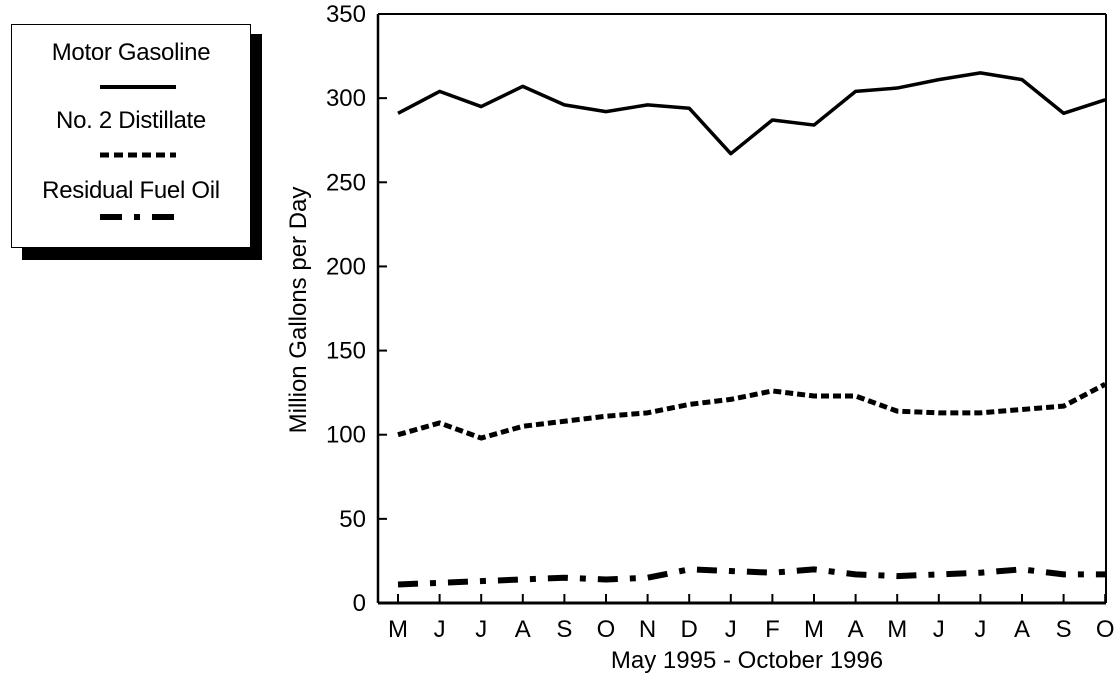 This screenshot has width=1114, height=679. What do you see at coordinates (481, 629) in the screenshot?
I see `x-tick-label-2: J` at bounding box center [481, 629].